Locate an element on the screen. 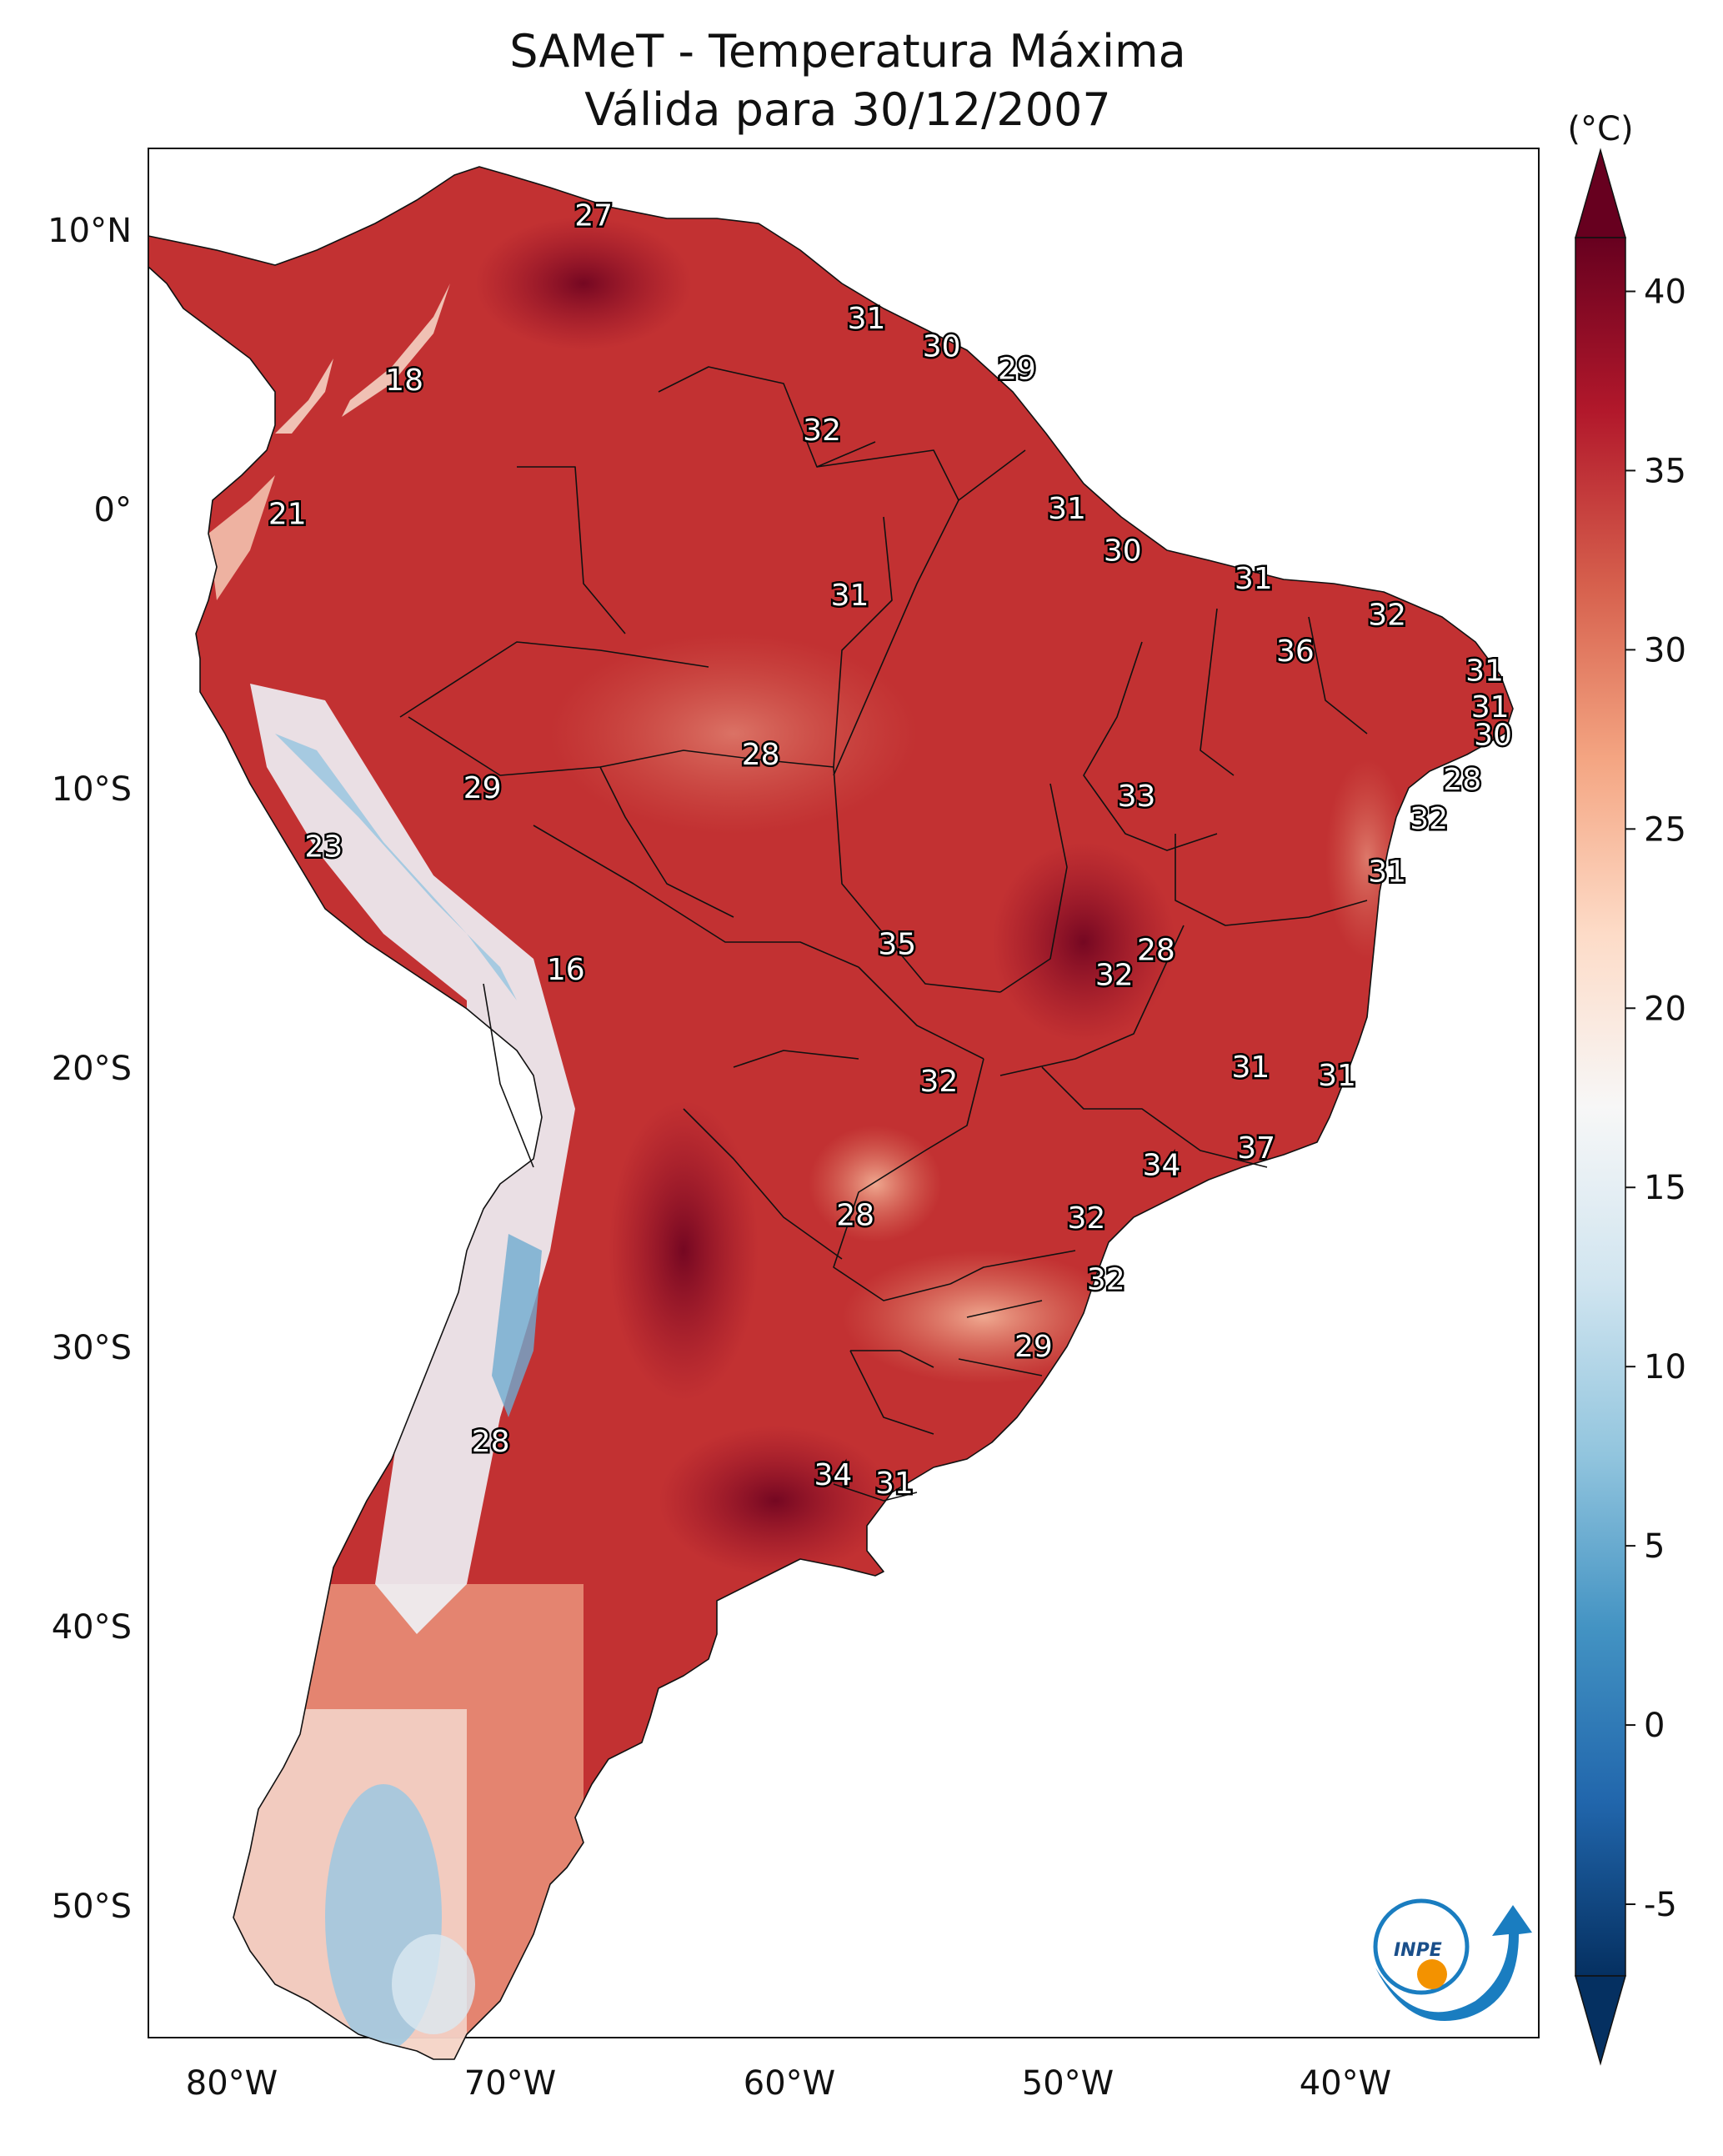 Image resolution: width=1723 pixels, height=2156 pixels. logo-sun is located at coordinates (1432, 1974).